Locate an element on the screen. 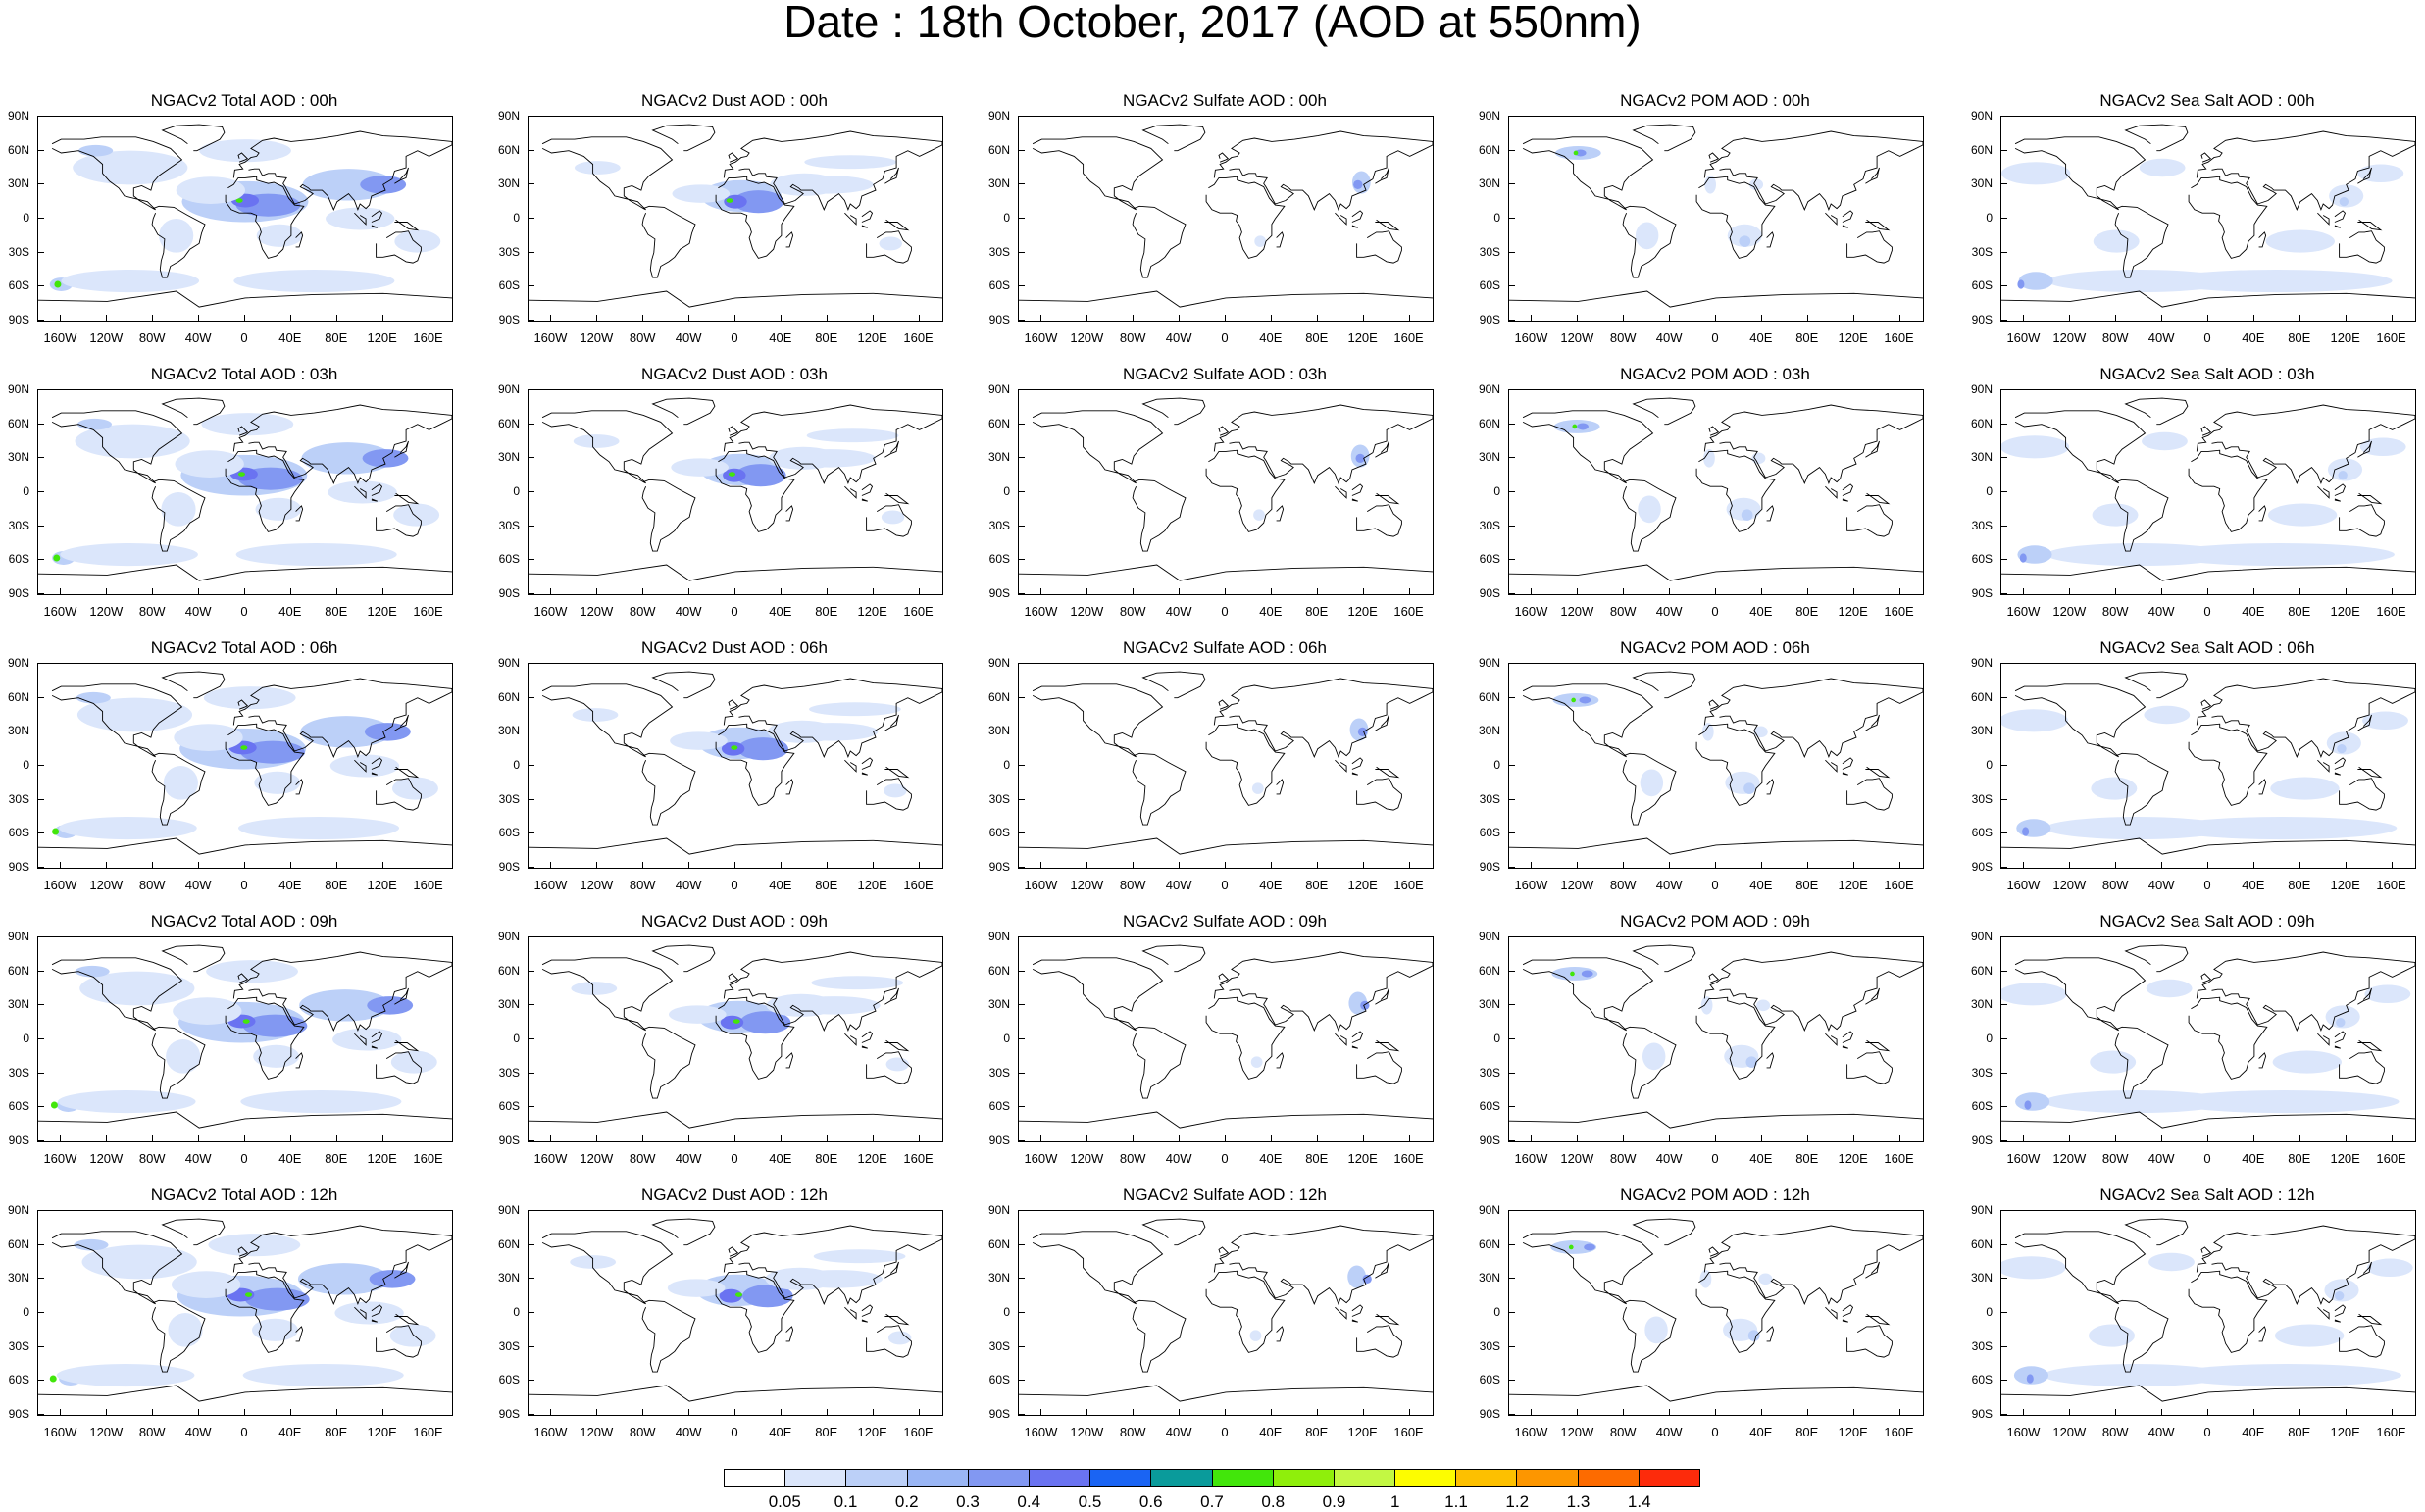 The image size is (2425, 1512). sulfate-panel-title: NGACv2 Sulfate AOD : 06h is located at coordinates (1225, 647).